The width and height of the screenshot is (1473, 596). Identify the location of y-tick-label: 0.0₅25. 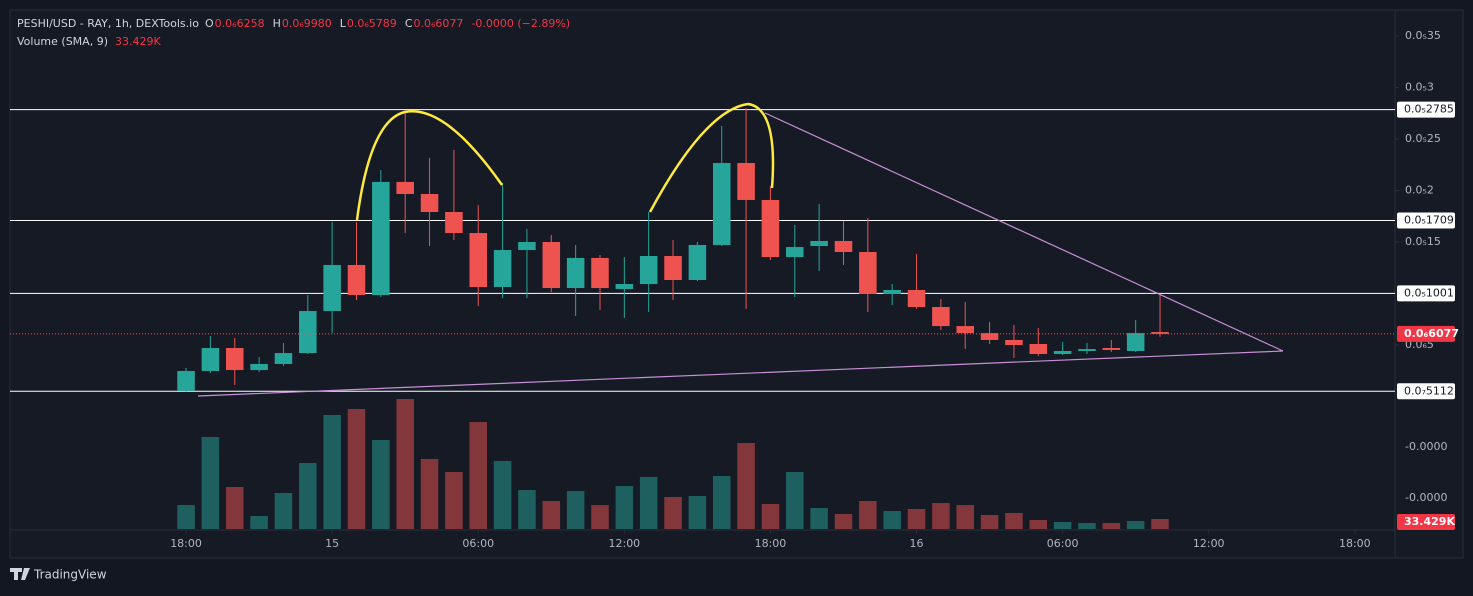
(1423, 138).